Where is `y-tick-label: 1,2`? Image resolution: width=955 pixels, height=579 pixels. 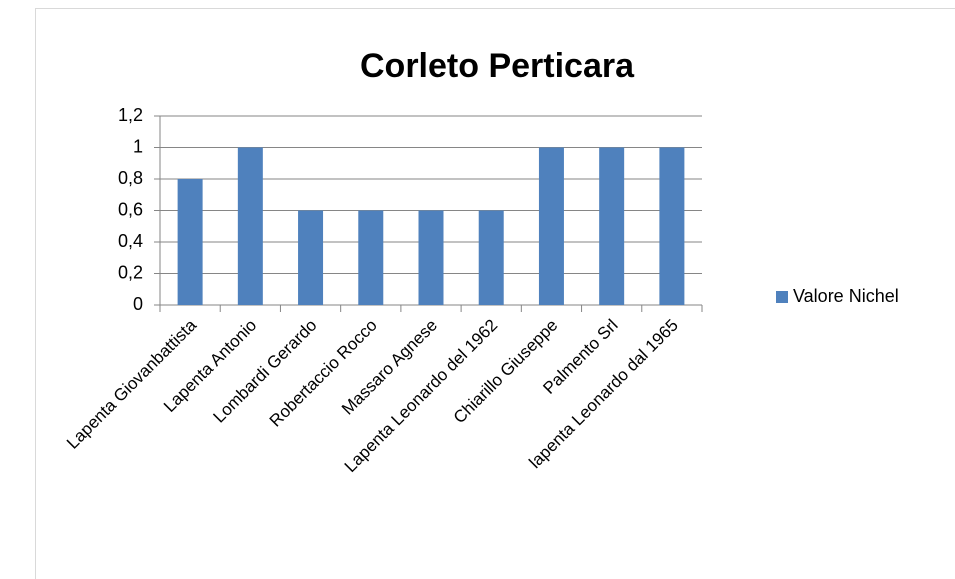
y-tick-label: 1,2 is located at coordinates (130, 115).